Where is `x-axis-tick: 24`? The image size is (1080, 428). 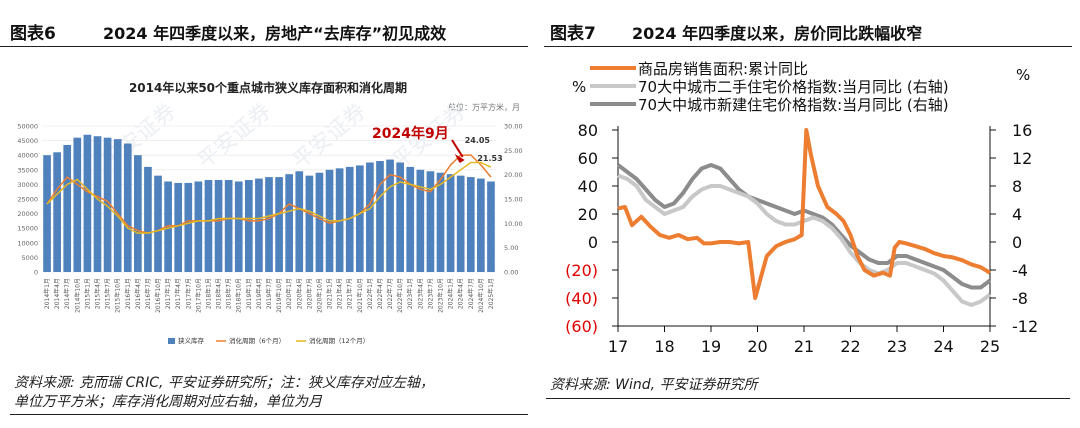
x-axis-tick: 24 is located at coordinates (943, 346).